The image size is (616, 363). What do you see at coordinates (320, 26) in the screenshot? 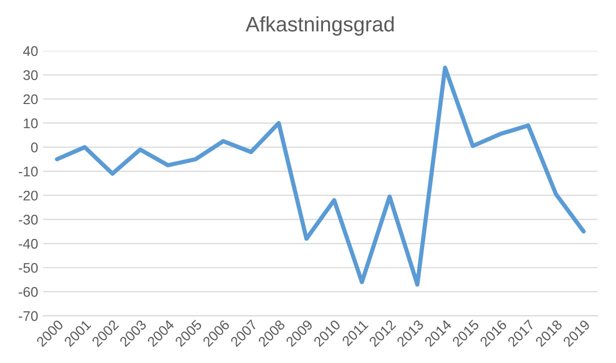
I see `chart-title: Afkastningsgrad` at bounding box center [320, 26].